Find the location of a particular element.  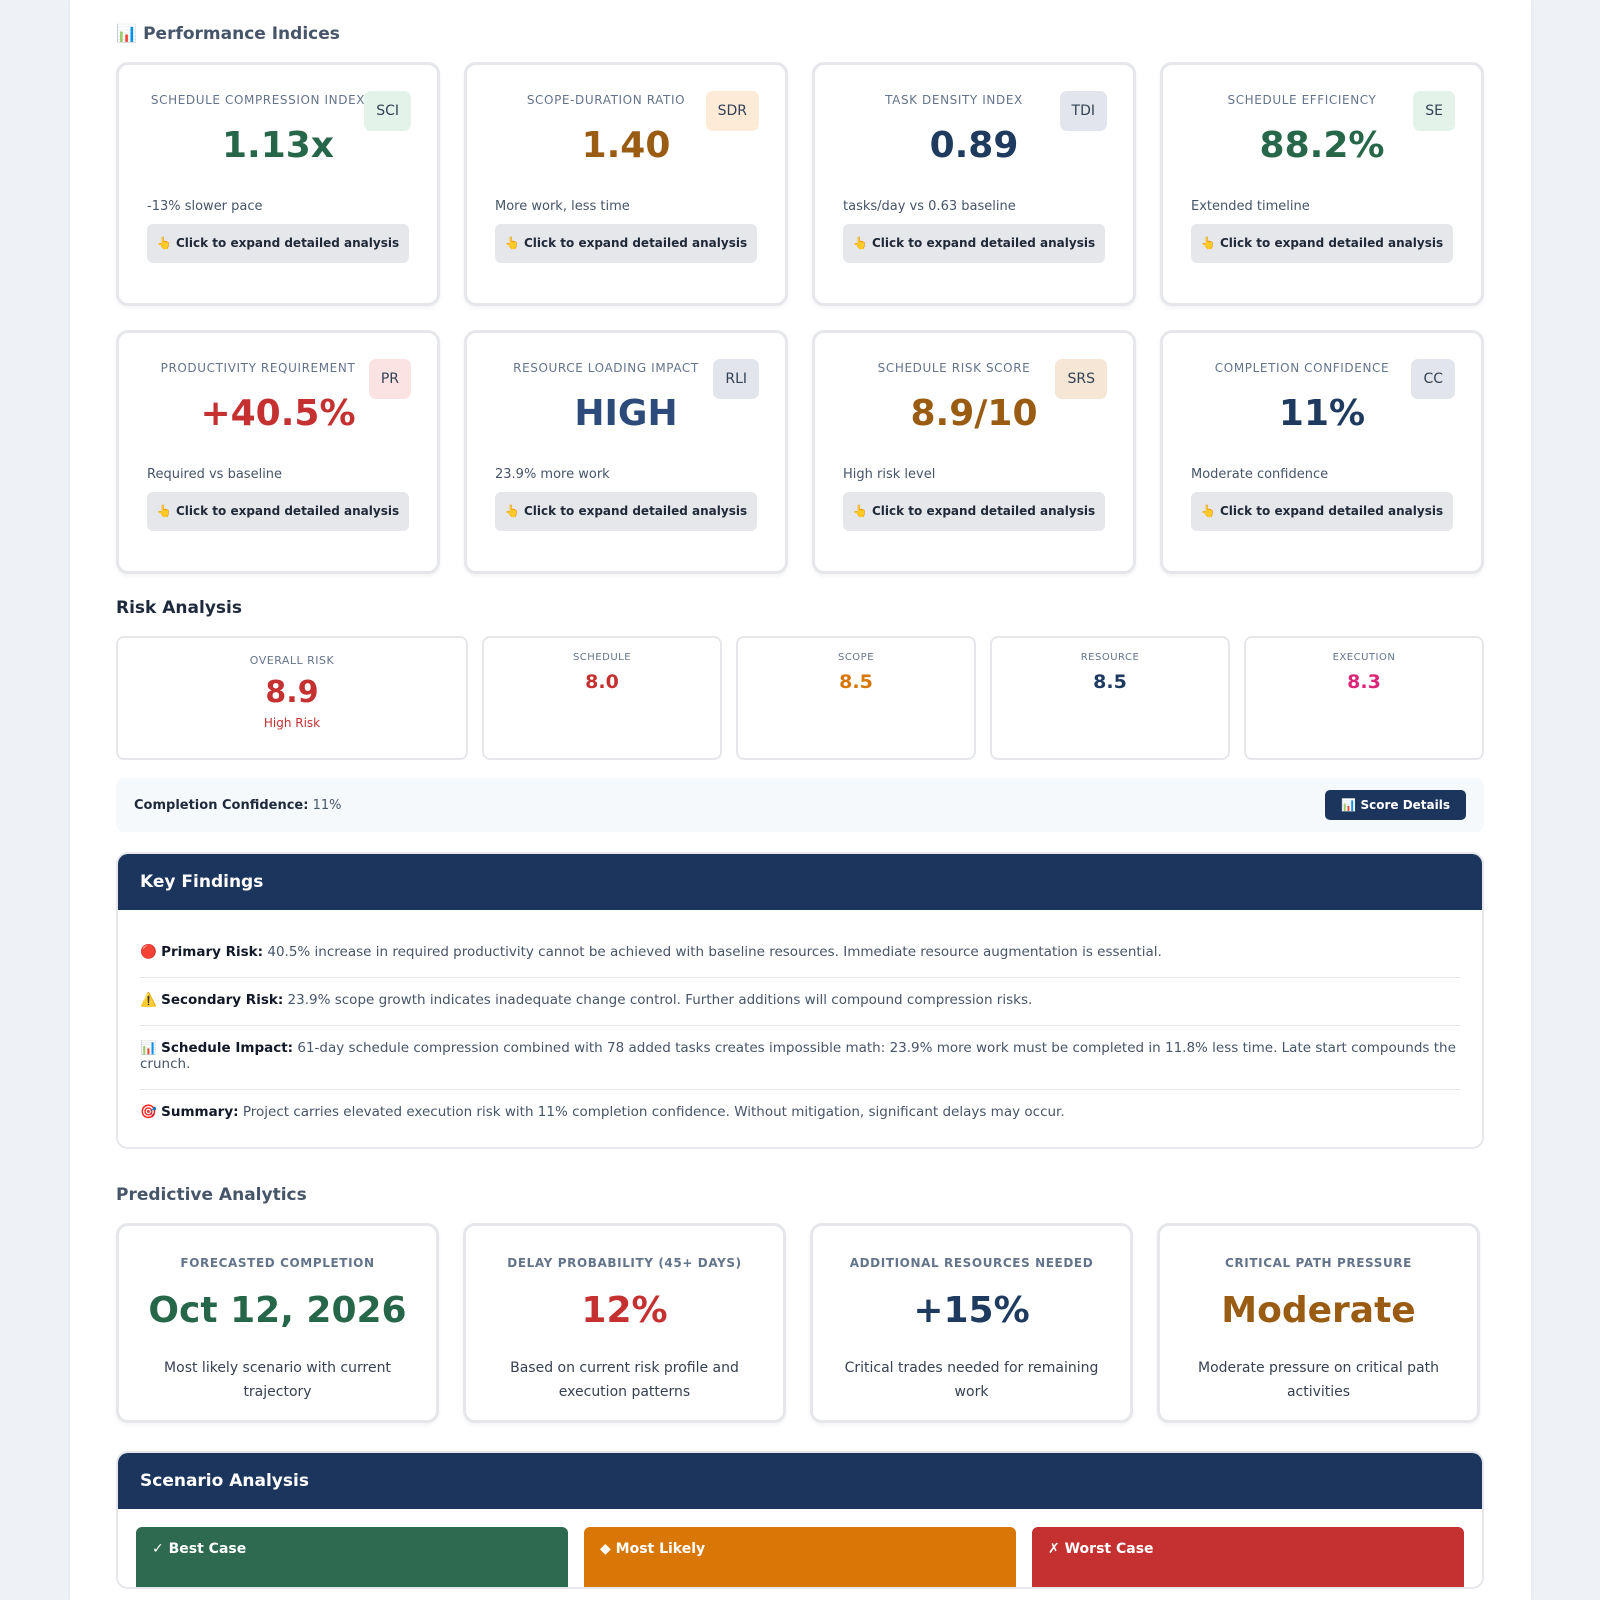

finding-icon: ⚠️ is located at coordinates (148, 1000).